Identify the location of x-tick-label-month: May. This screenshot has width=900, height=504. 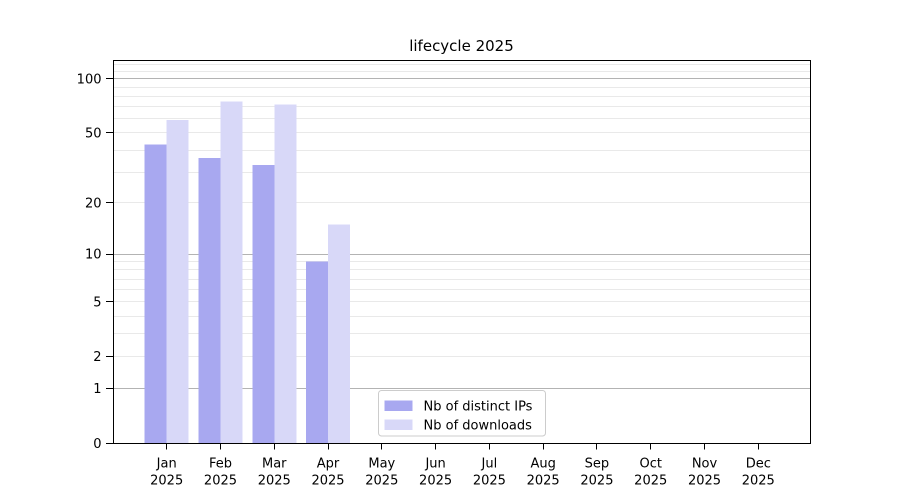
(381, 464).